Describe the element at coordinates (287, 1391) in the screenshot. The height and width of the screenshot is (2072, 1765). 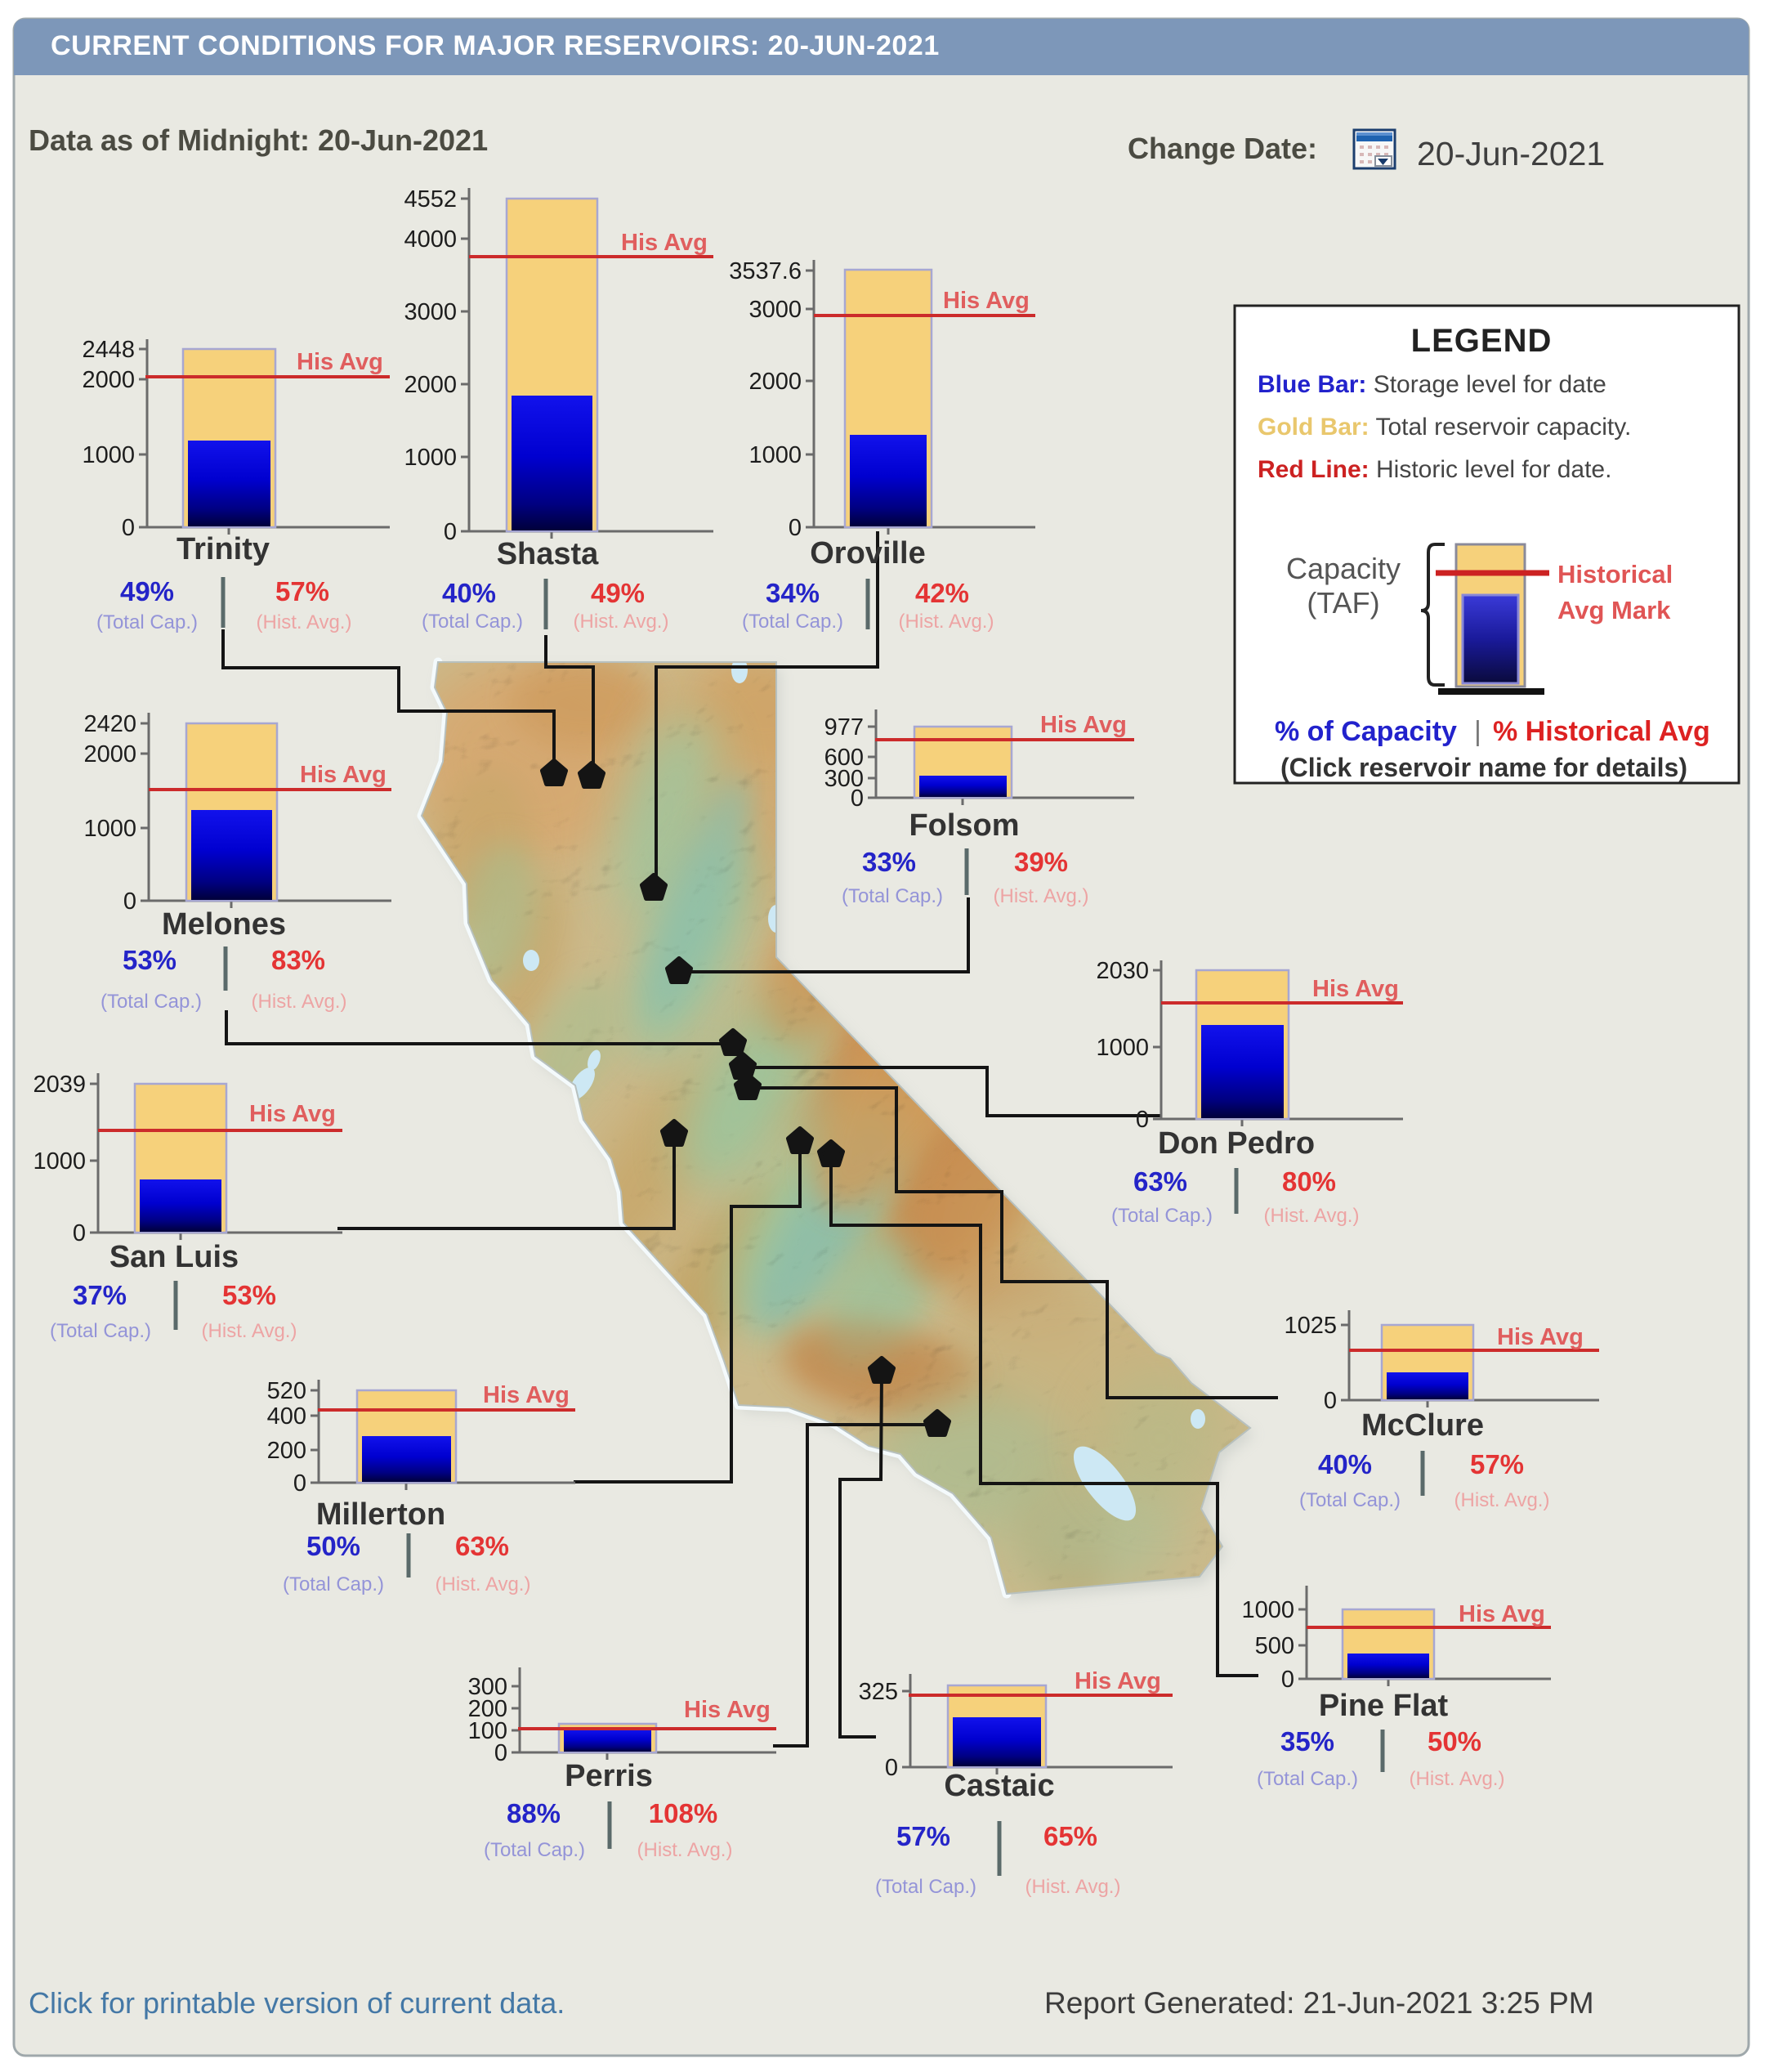
I see `svg-text: 520` at that location.